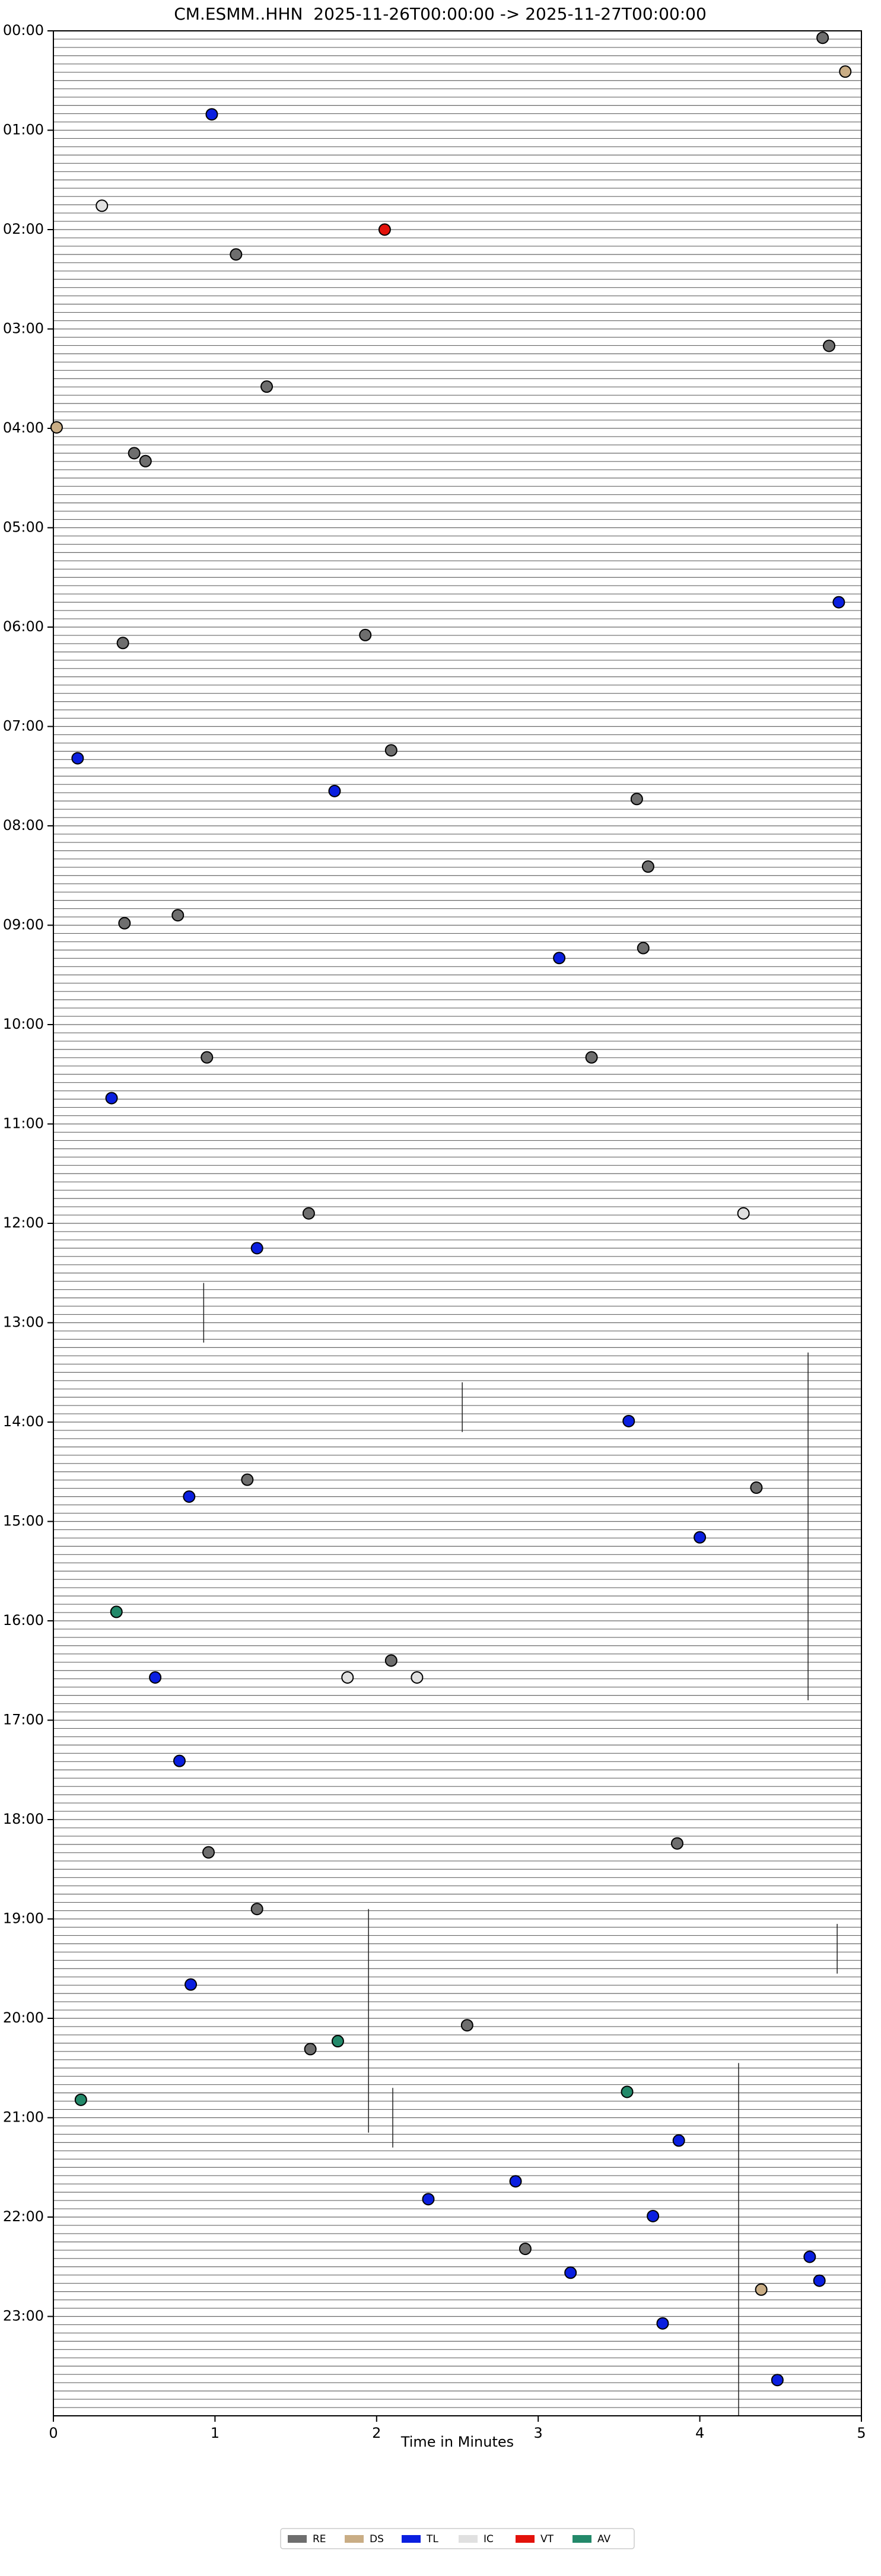  What do you see at coordinates (54, 2433) in the screenshot?
I see `x-tick-label: 0` at bounding box center [54, 2433].